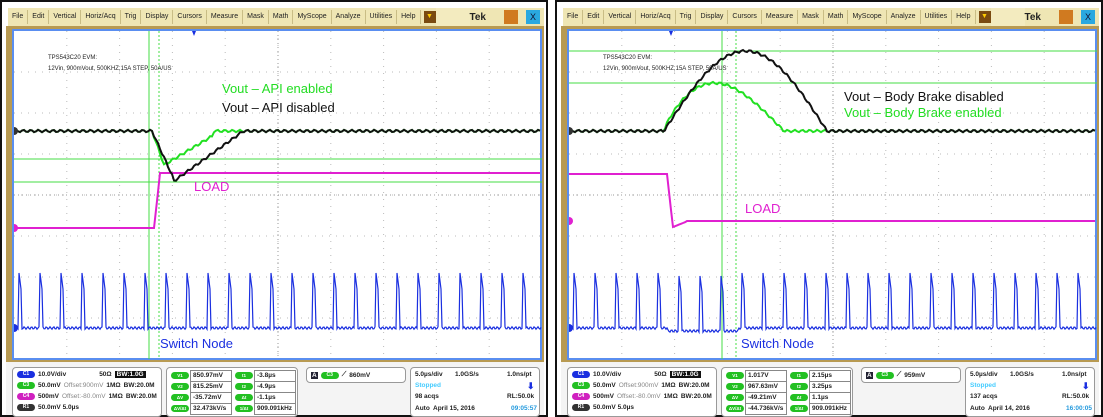 The image size is (1103, 417). What do you see at coordinates (984, 396) in the screenshot?
I see `acq-acqs: 137 acqs` at bounding box center [984, 396].